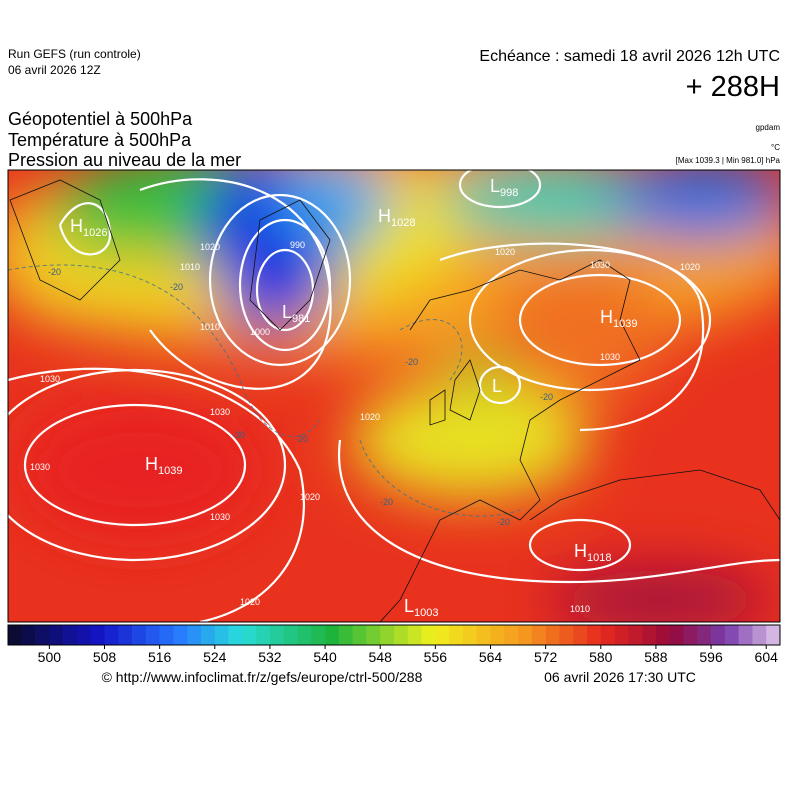 This screenshot has height=789, width=788. Describe the element at coordinates (711, 657) in the screenshot. I see `colorbar-label: 596` at that location.